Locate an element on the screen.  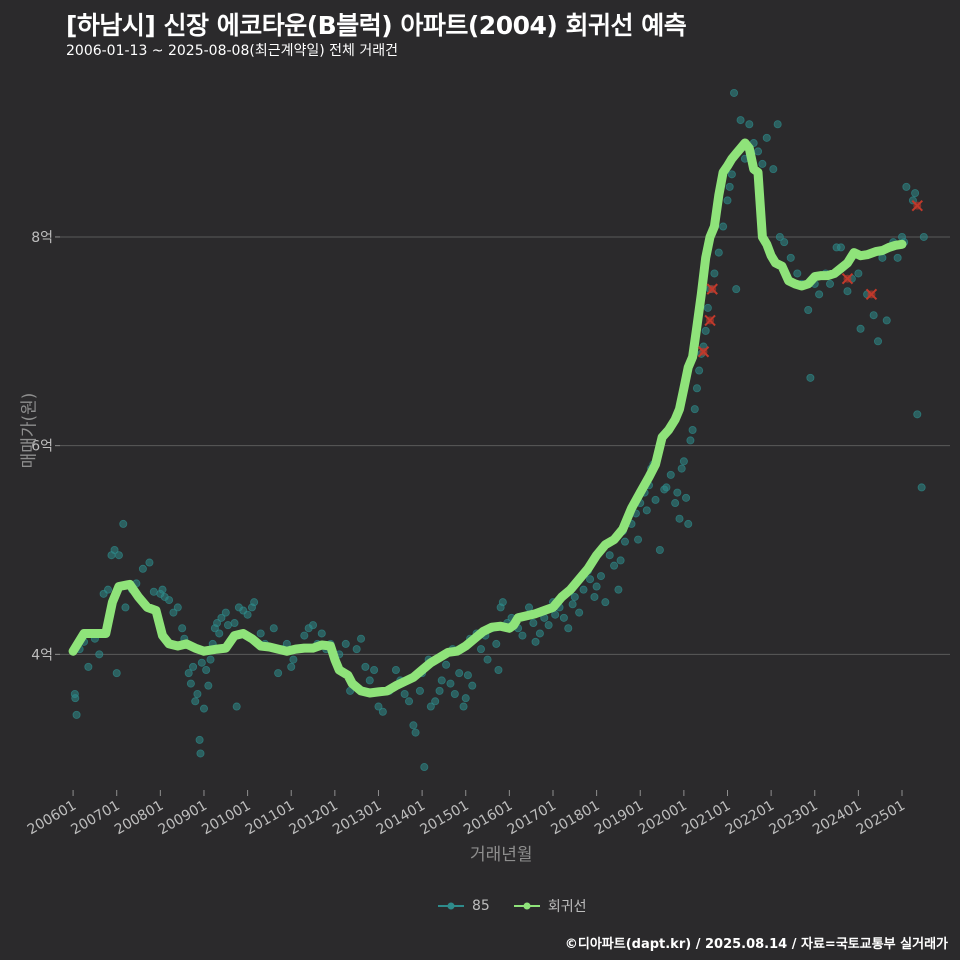
x-tick-label: 201301 is located at coordinates (357, 818).